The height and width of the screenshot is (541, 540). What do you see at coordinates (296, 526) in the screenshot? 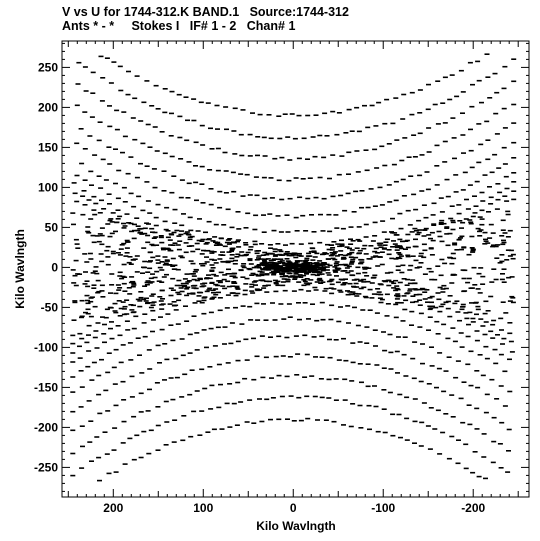
I see `x-axis-label: Kilo Wavlngth` at bounding box center [296, 526].